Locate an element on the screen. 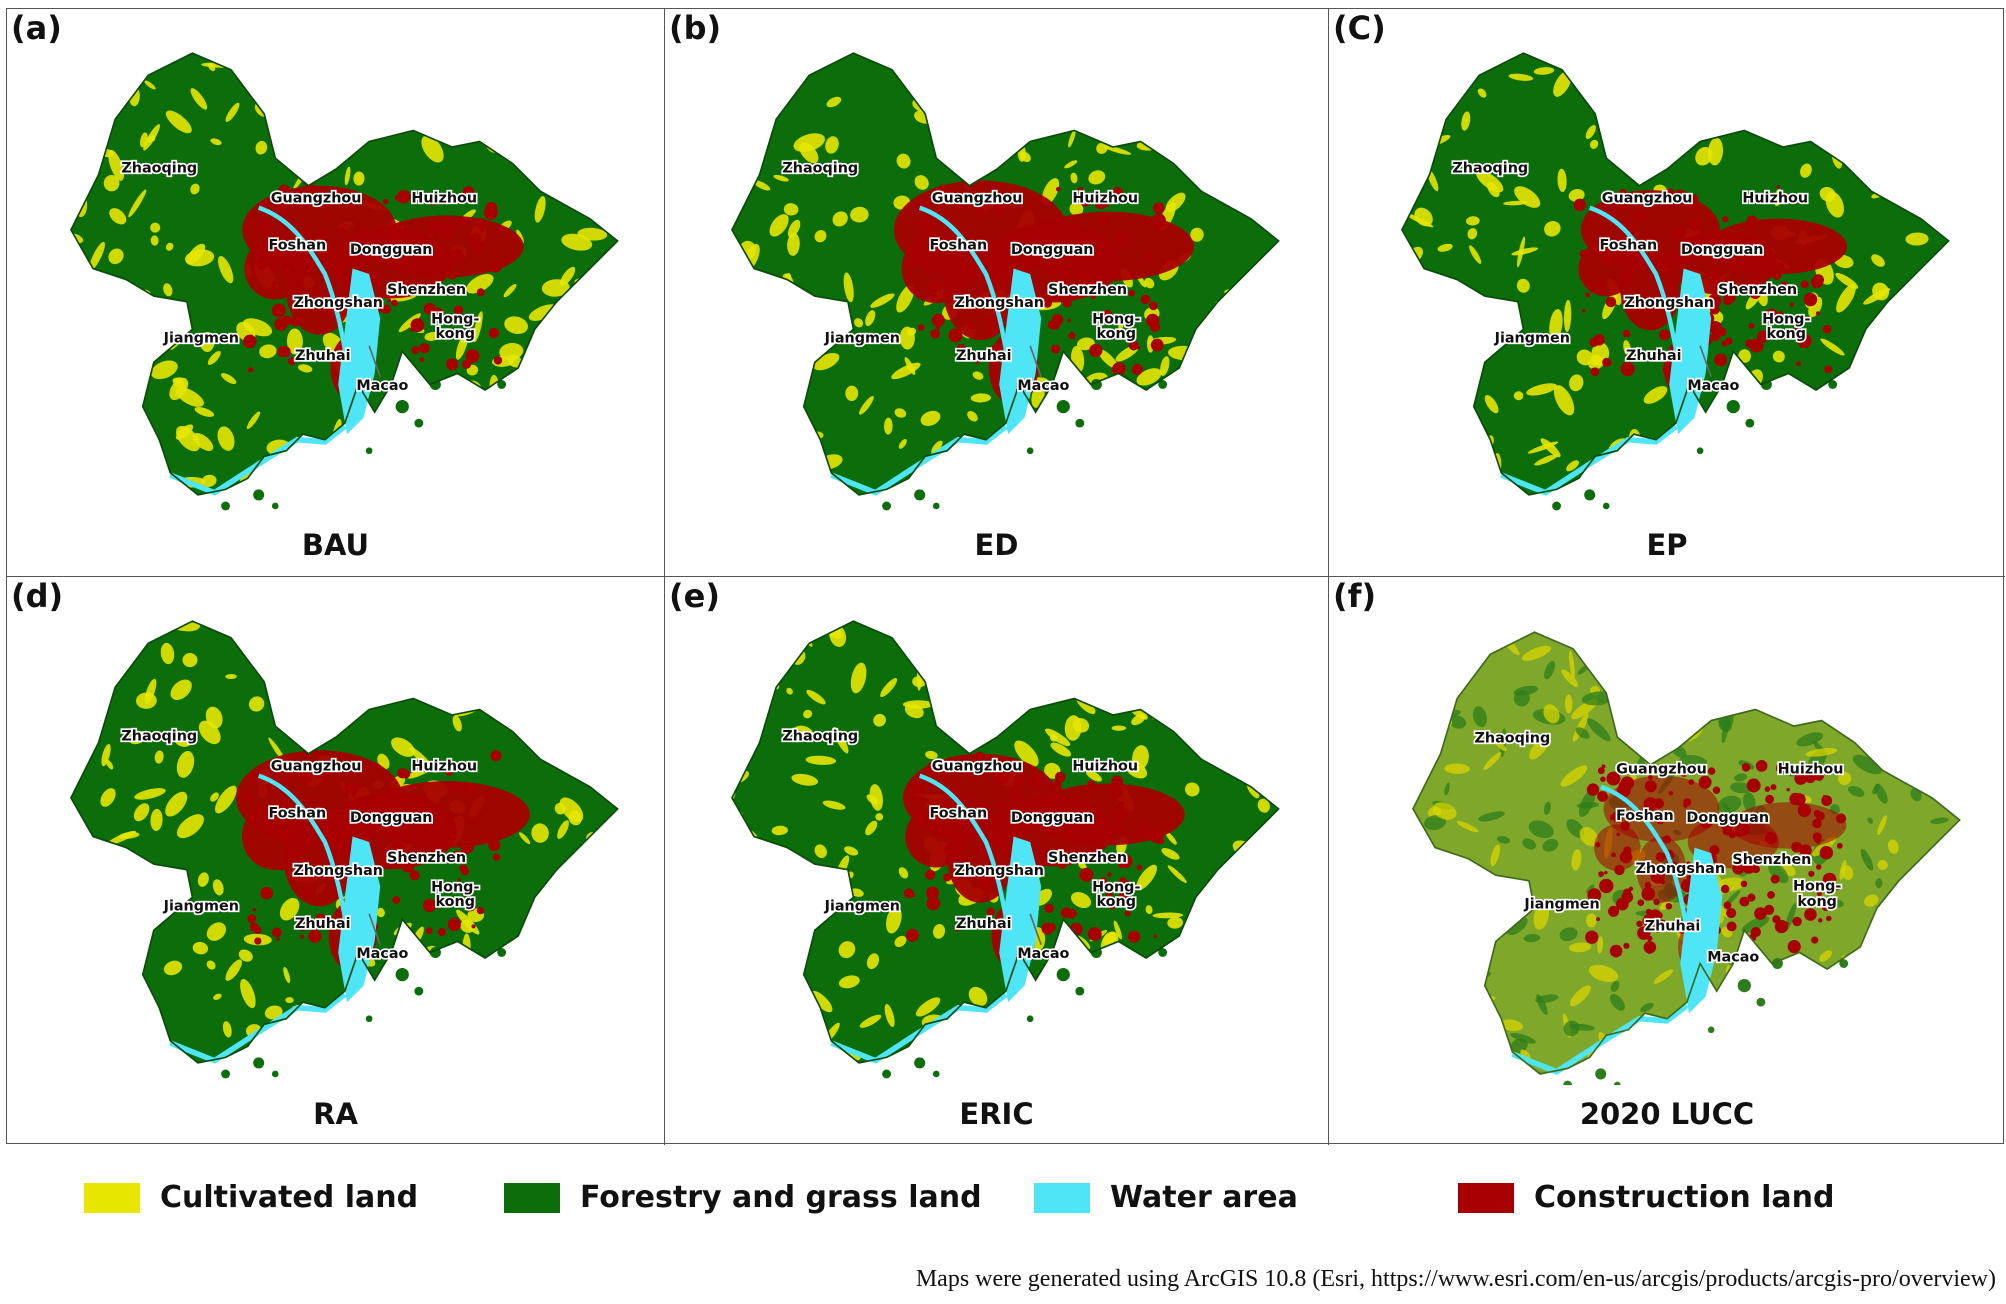  legend-item-forestry: Forestry and grass land is located at coordinates (743, 1197).